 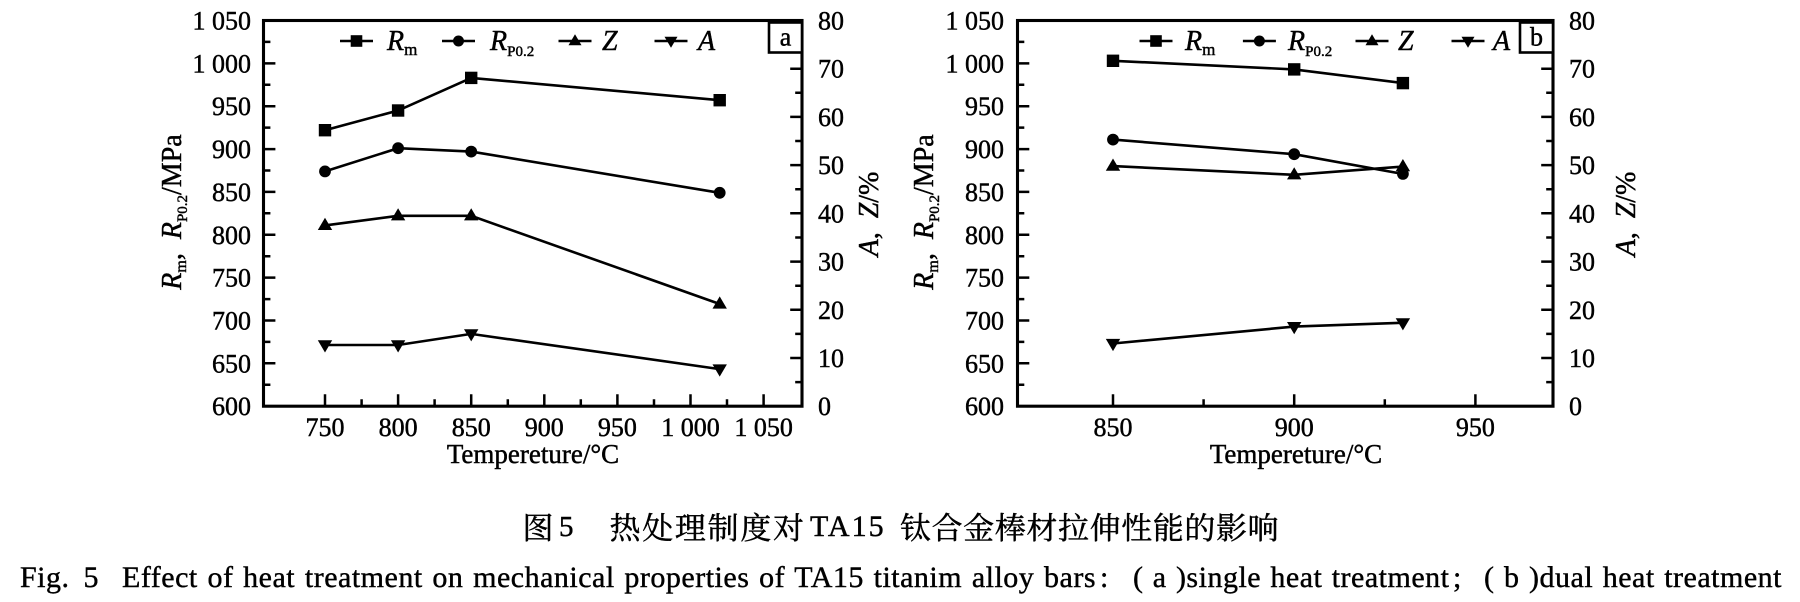 I want to click on svg-text: TA15, so click(x=848, y=526).